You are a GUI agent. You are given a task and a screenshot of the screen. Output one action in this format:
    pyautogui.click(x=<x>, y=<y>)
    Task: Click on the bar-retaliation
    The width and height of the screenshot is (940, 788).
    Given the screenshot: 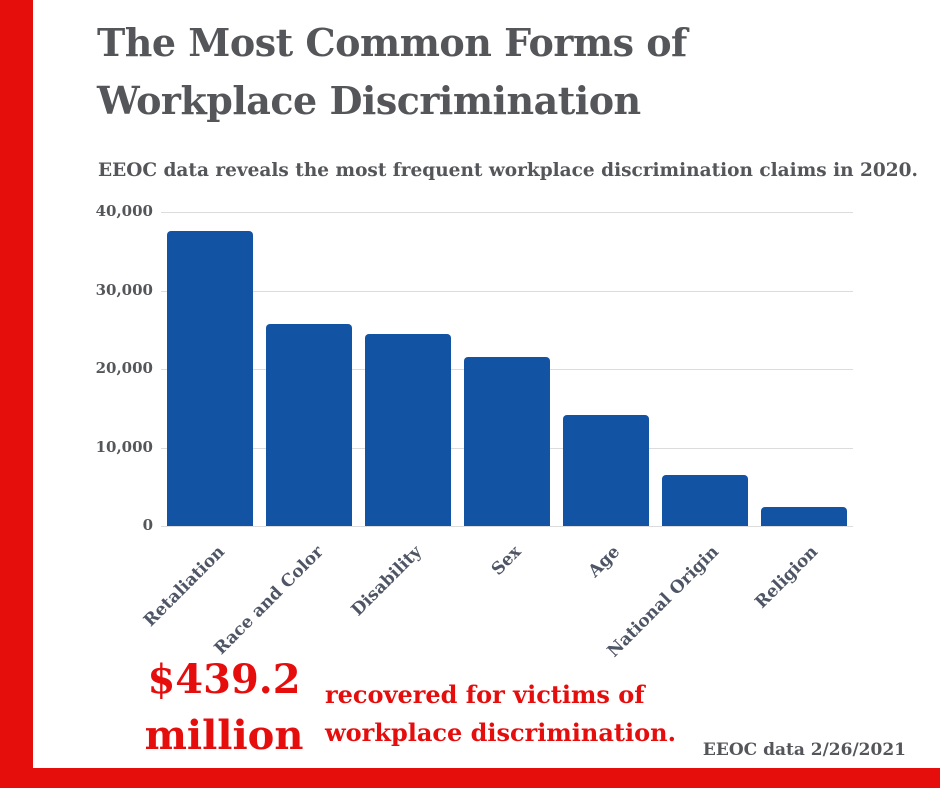 What is the action you would take?
    pyautogui.click(x=210, y=378)
    